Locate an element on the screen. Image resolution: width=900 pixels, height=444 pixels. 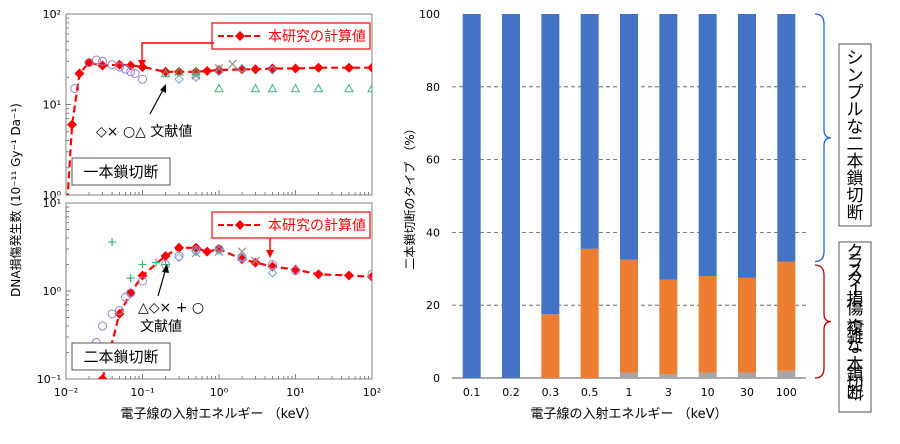
label-simple-char: シ is located at coordinates (855, 59).